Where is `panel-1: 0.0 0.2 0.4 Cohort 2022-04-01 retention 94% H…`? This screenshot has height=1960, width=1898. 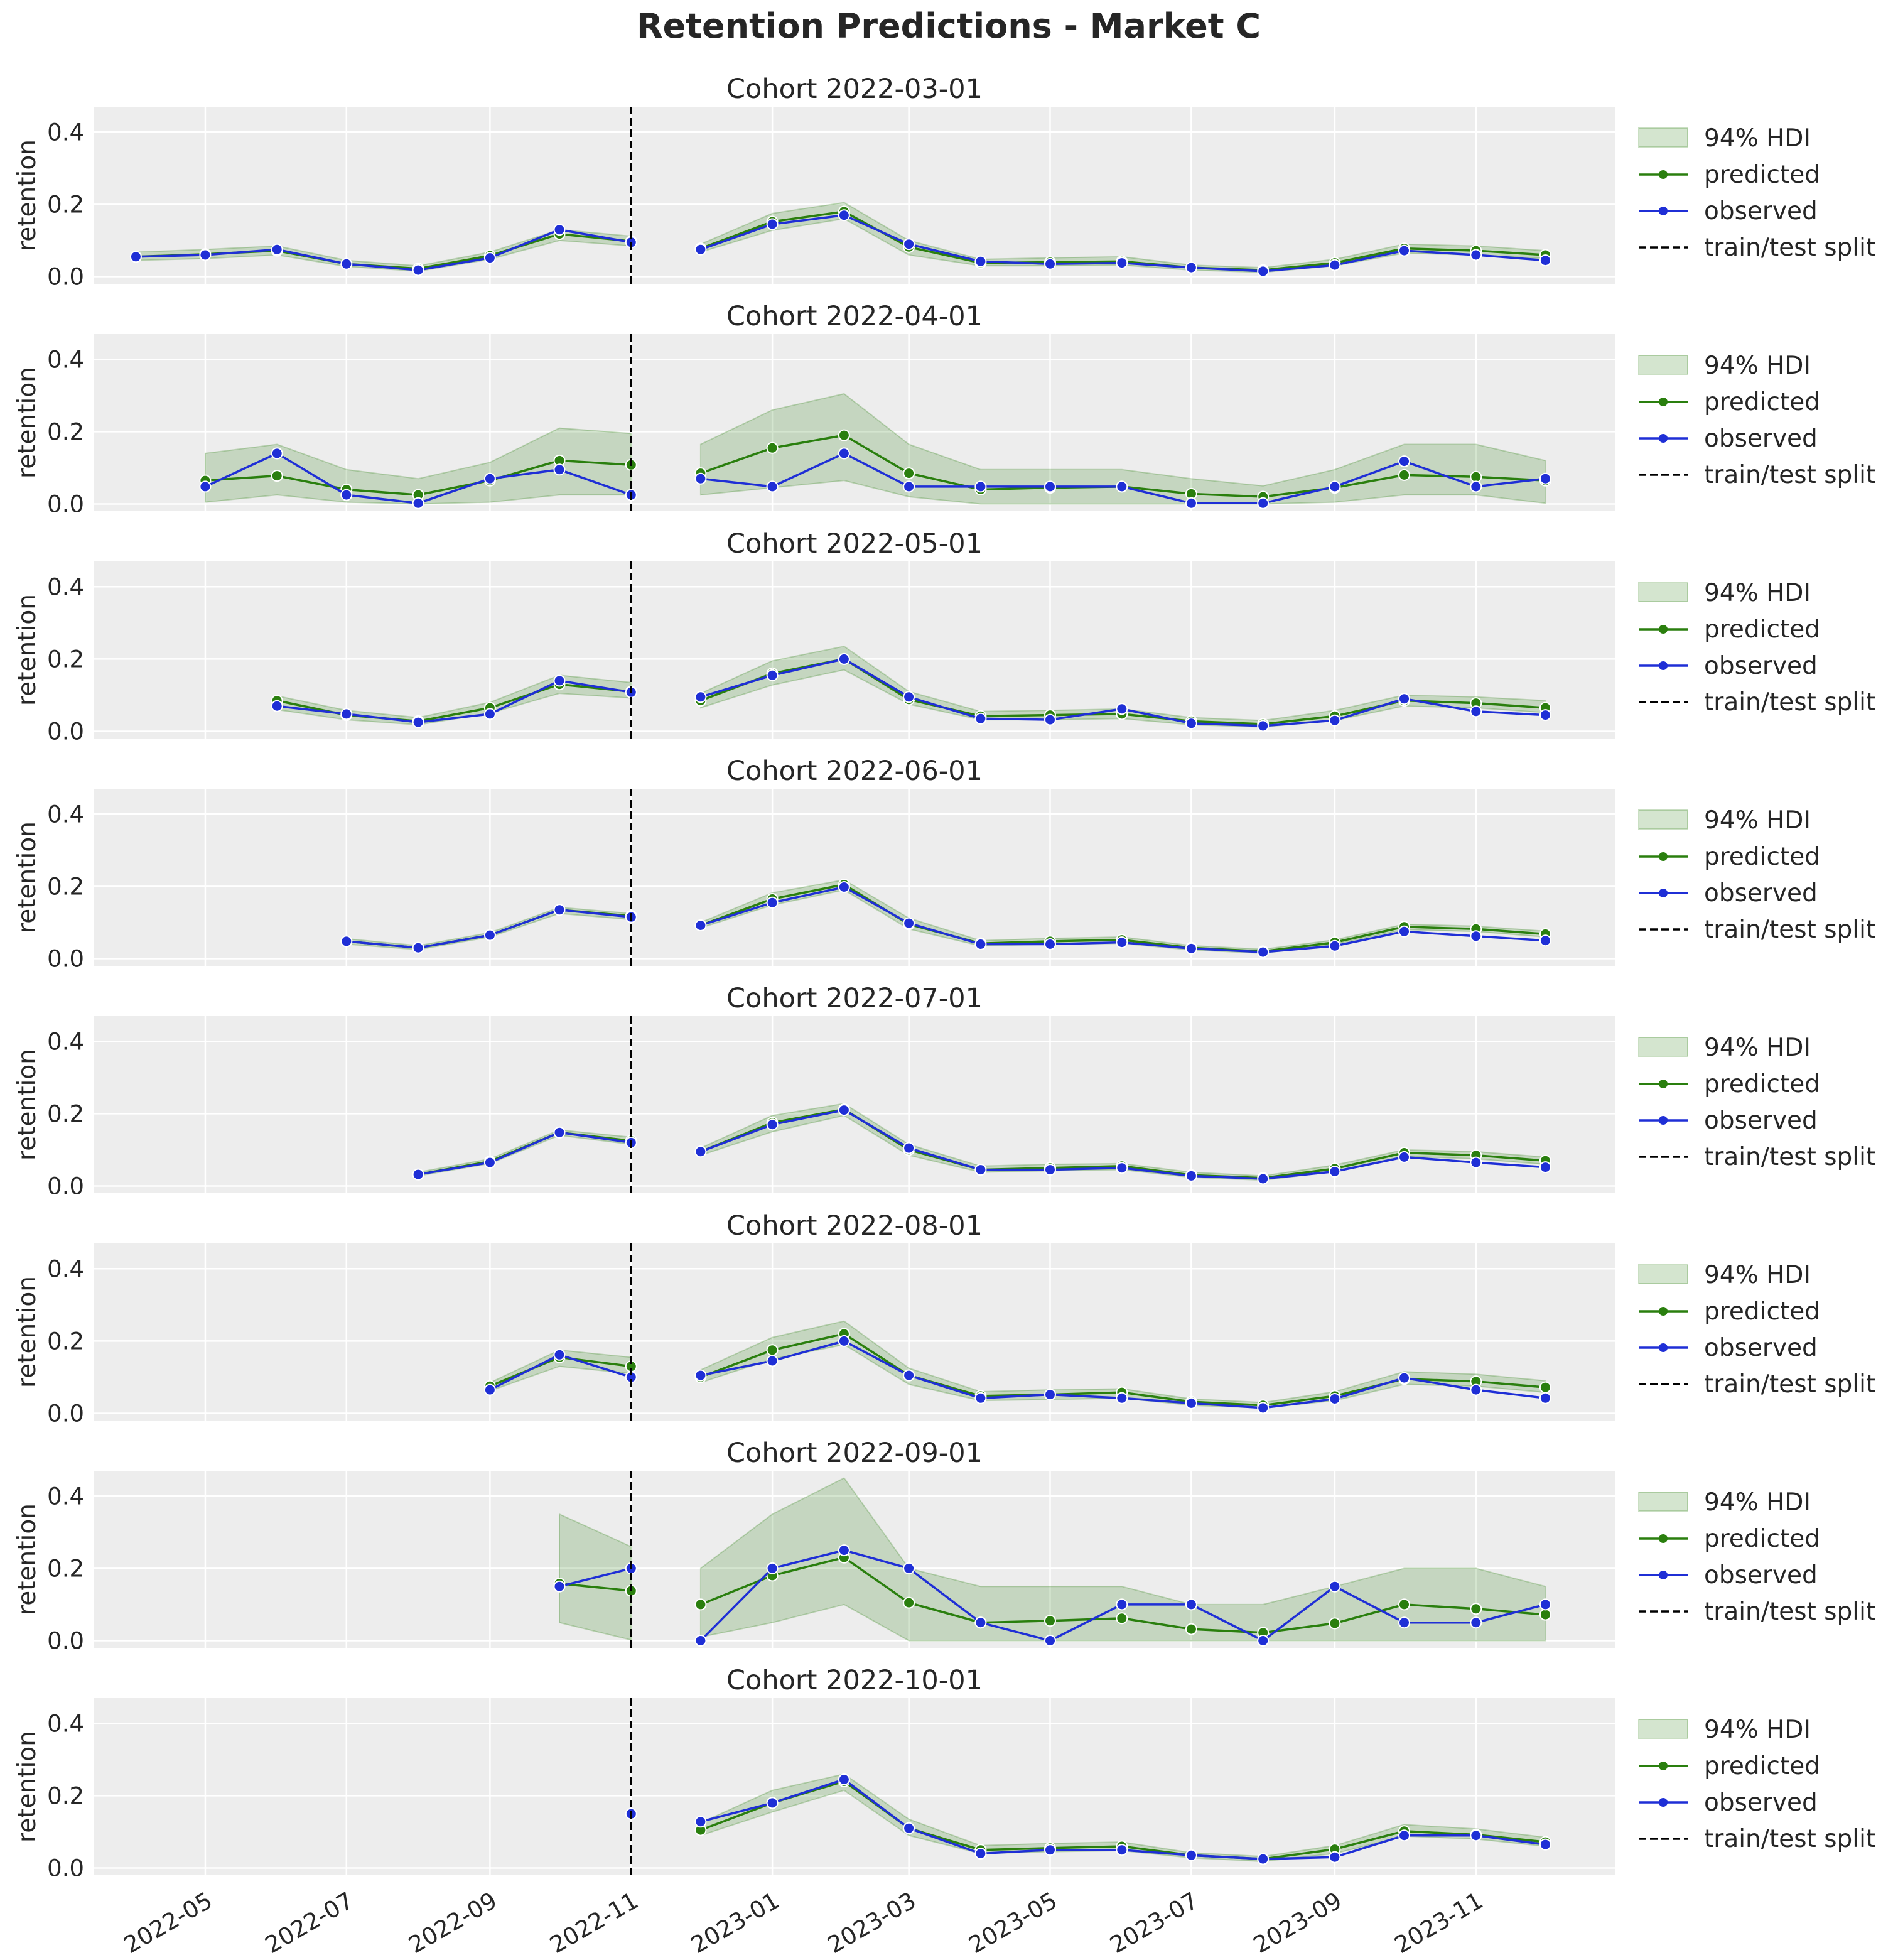 panel-1: 0.0 0.2 0.4 Cohort 2022-04-01 retention 94% H… is located at coordinates (944, 409).